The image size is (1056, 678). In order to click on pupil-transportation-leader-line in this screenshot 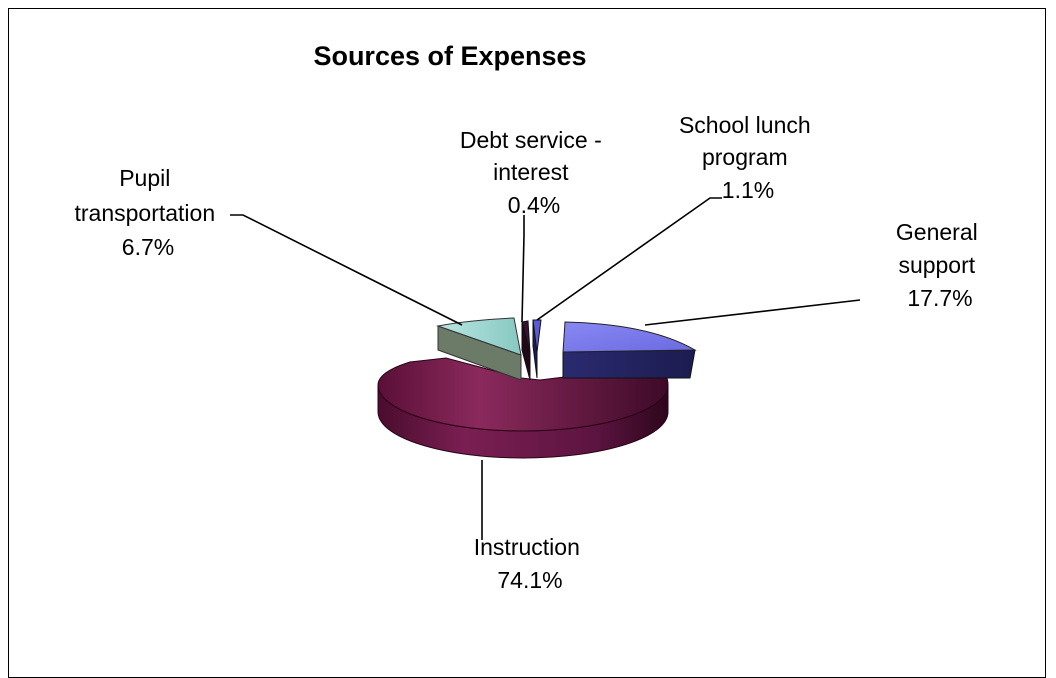, I will do `click(346, 270)`.